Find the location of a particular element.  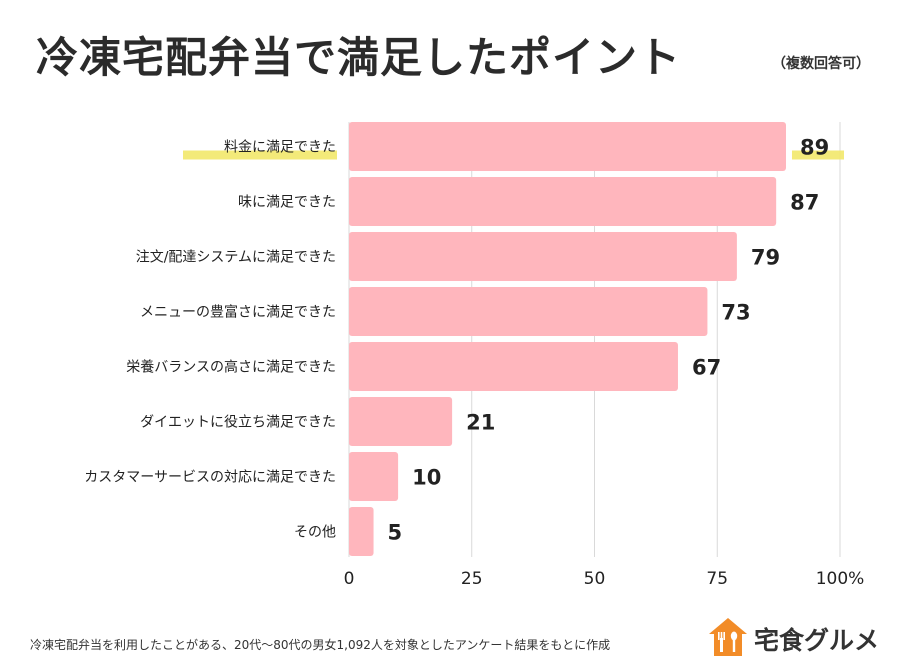

data-label: 67 is located at coordinates (706, 368).